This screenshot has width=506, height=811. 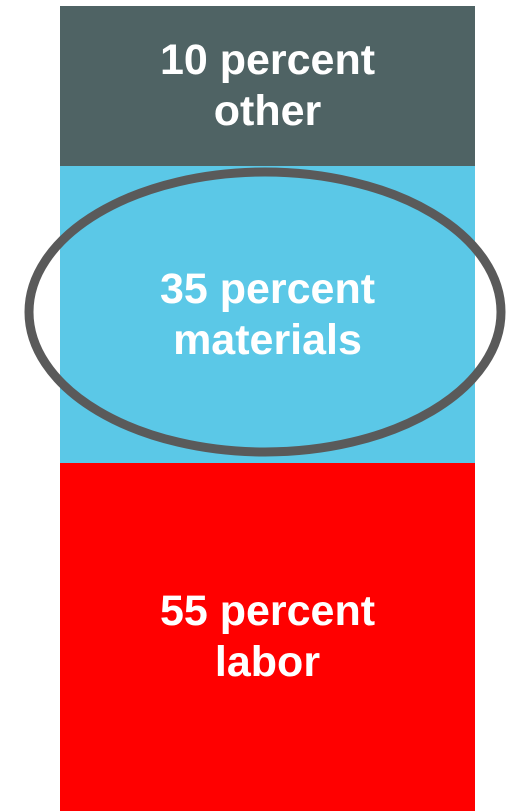 I want to click on segment-label-other: 10 percent other, so click(x=267, y=85).